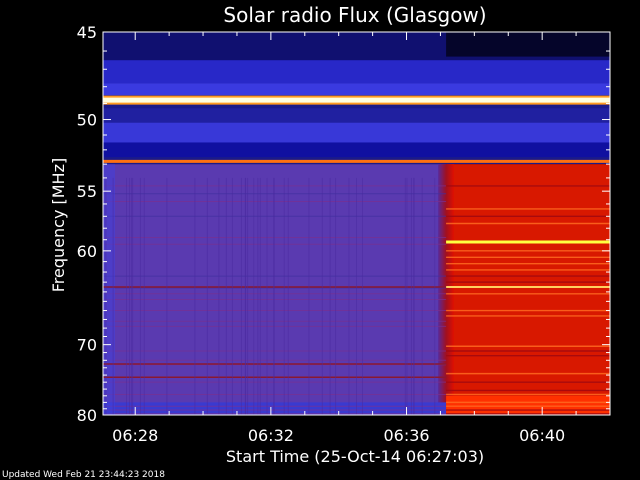  What do you see at coordinates (446, 289) in the screenshot?
I see `burst-edge` at bounding box center [446, 289].